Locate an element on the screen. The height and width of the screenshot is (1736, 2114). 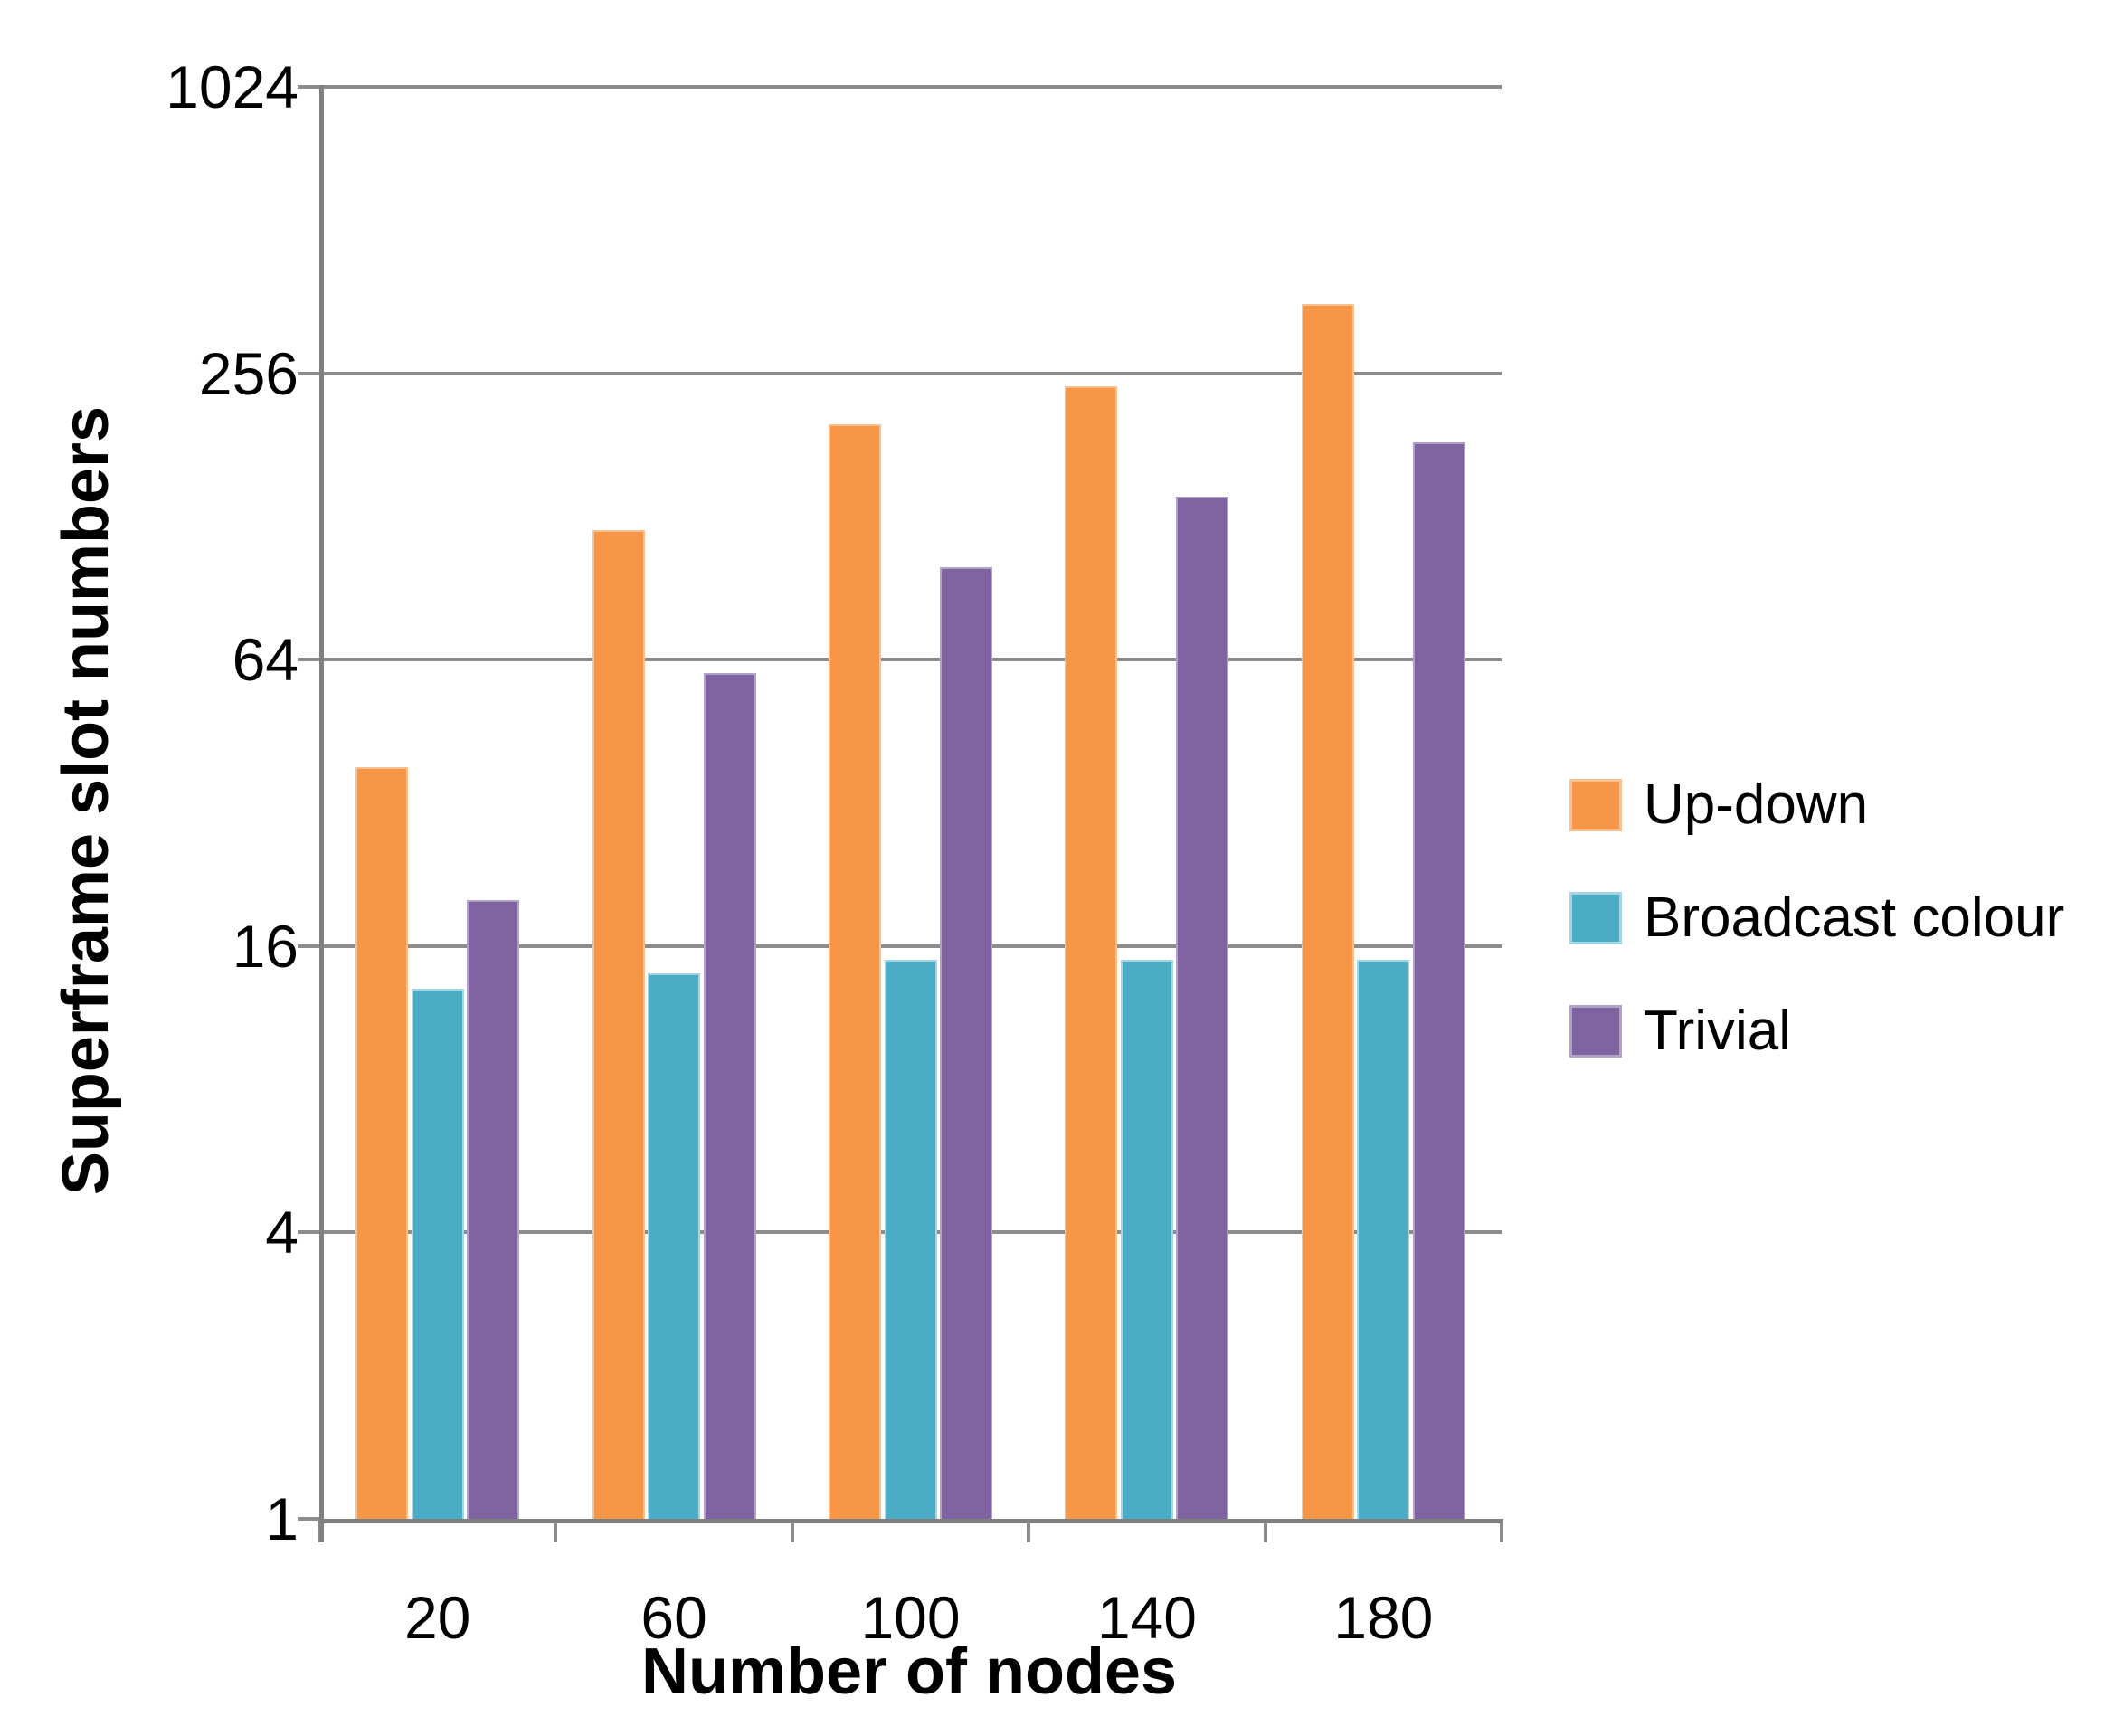
x-tick-label-60: 60 is located at coordinates (674, 1617).